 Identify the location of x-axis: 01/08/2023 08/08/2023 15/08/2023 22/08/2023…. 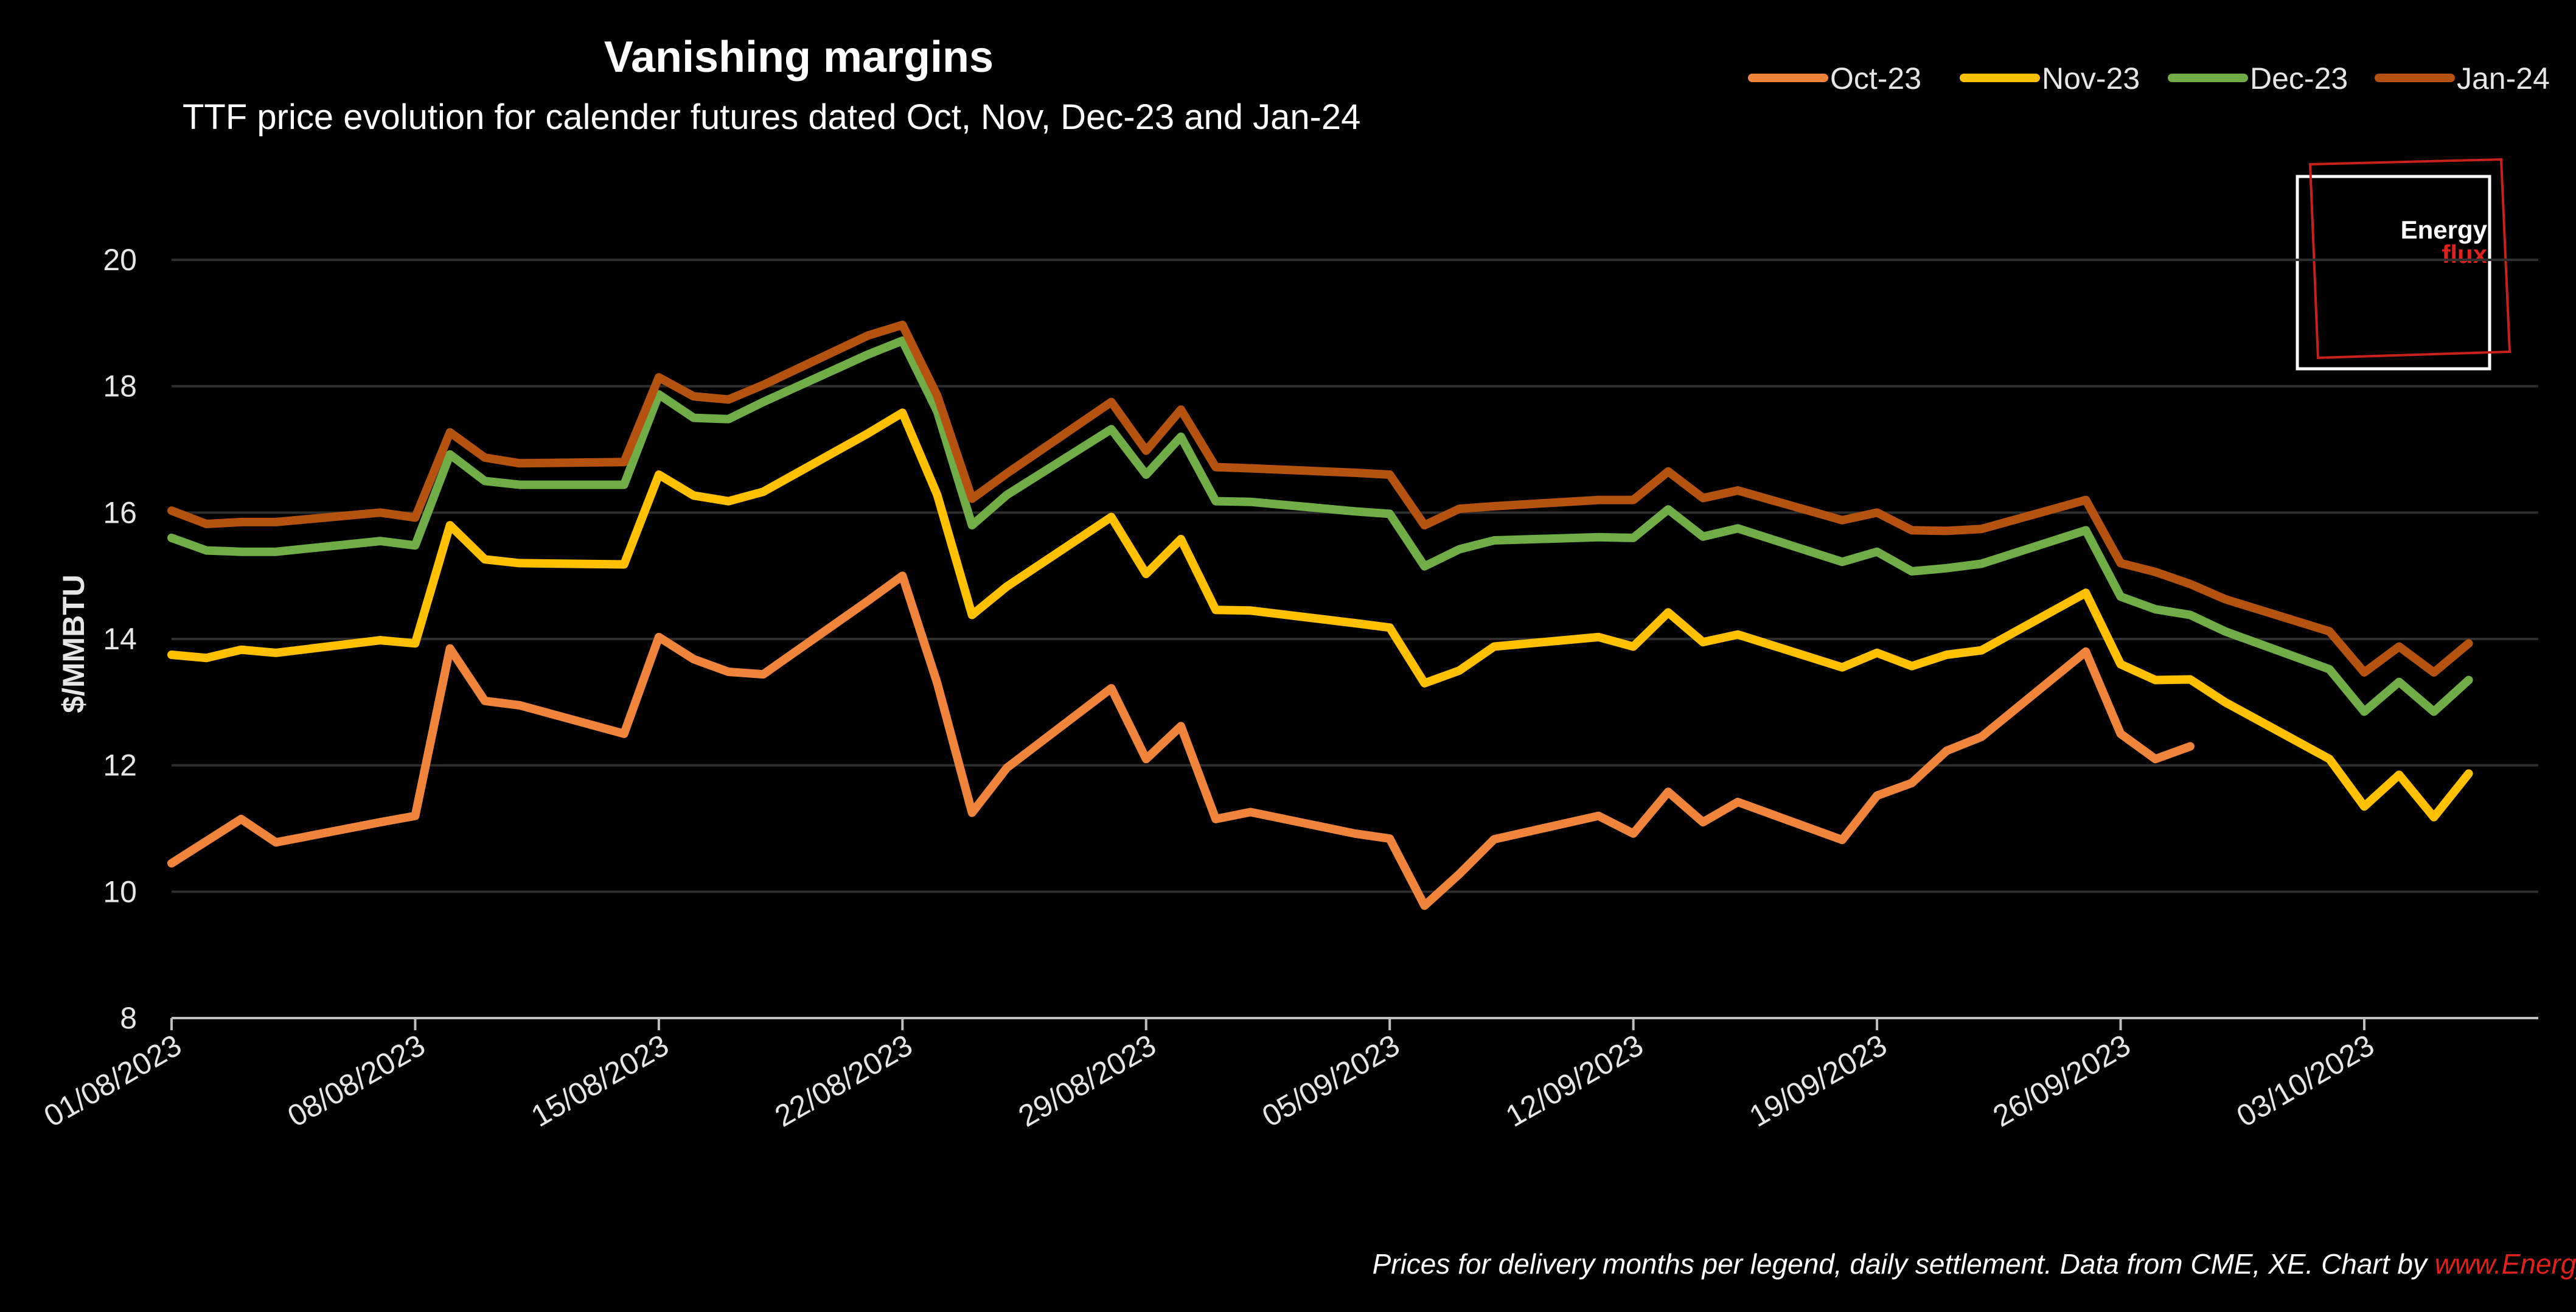
(1288, 1075).